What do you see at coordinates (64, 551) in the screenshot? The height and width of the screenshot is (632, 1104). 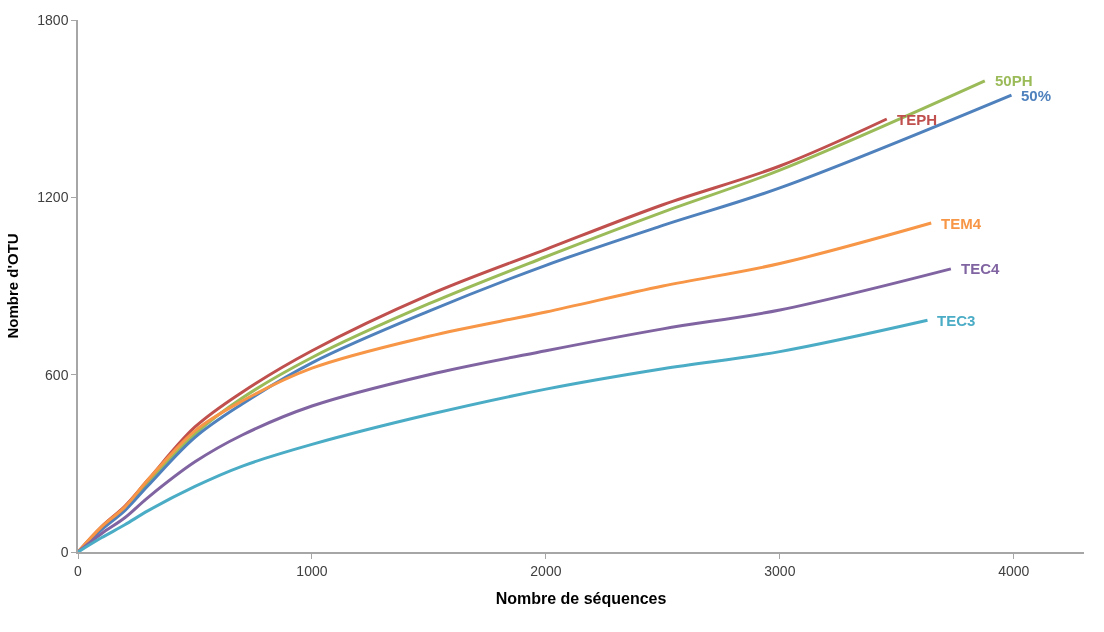 I see `y-tick-label: 0` at bounding box center [64, 551].